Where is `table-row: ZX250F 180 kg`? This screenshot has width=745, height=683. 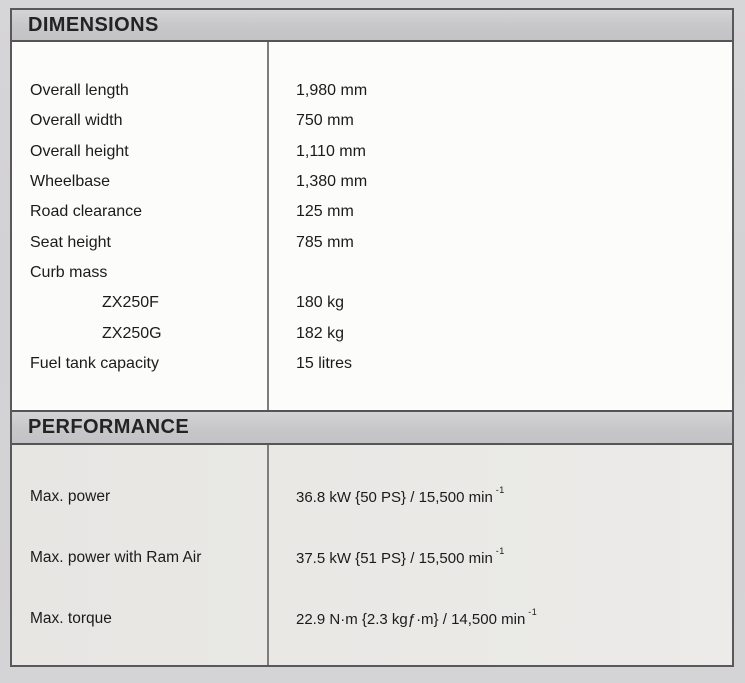 table-row: ZX250F 180 kg is located at coordinates (372, 303).